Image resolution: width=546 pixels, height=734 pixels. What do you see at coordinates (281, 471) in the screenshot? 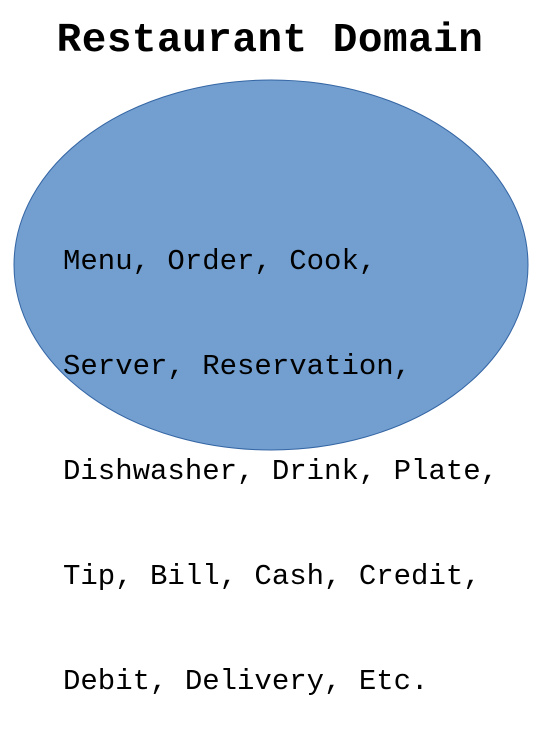
I see `domain-terms-line: Dishwasher, Drink, Plate,` at bounding box center [281, 471].